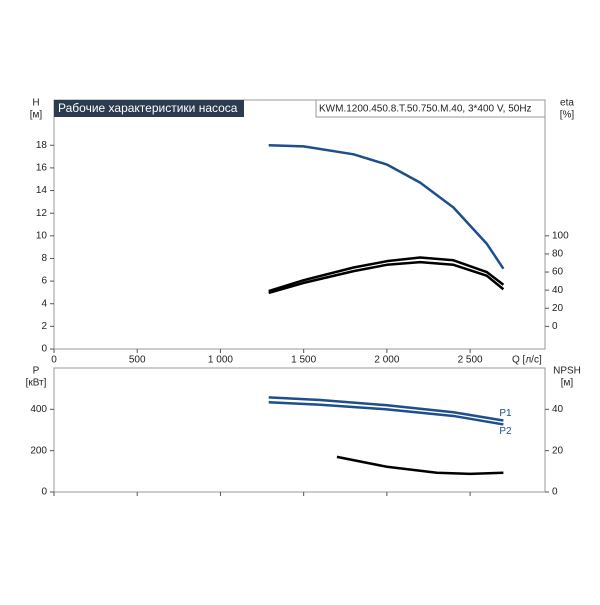 This screenshot has height=605, width=600. What do you see at coordinates (567, 383) in the screenshot?
I see `y2-axis-unit: [м]` at bounding box center [567, 383].